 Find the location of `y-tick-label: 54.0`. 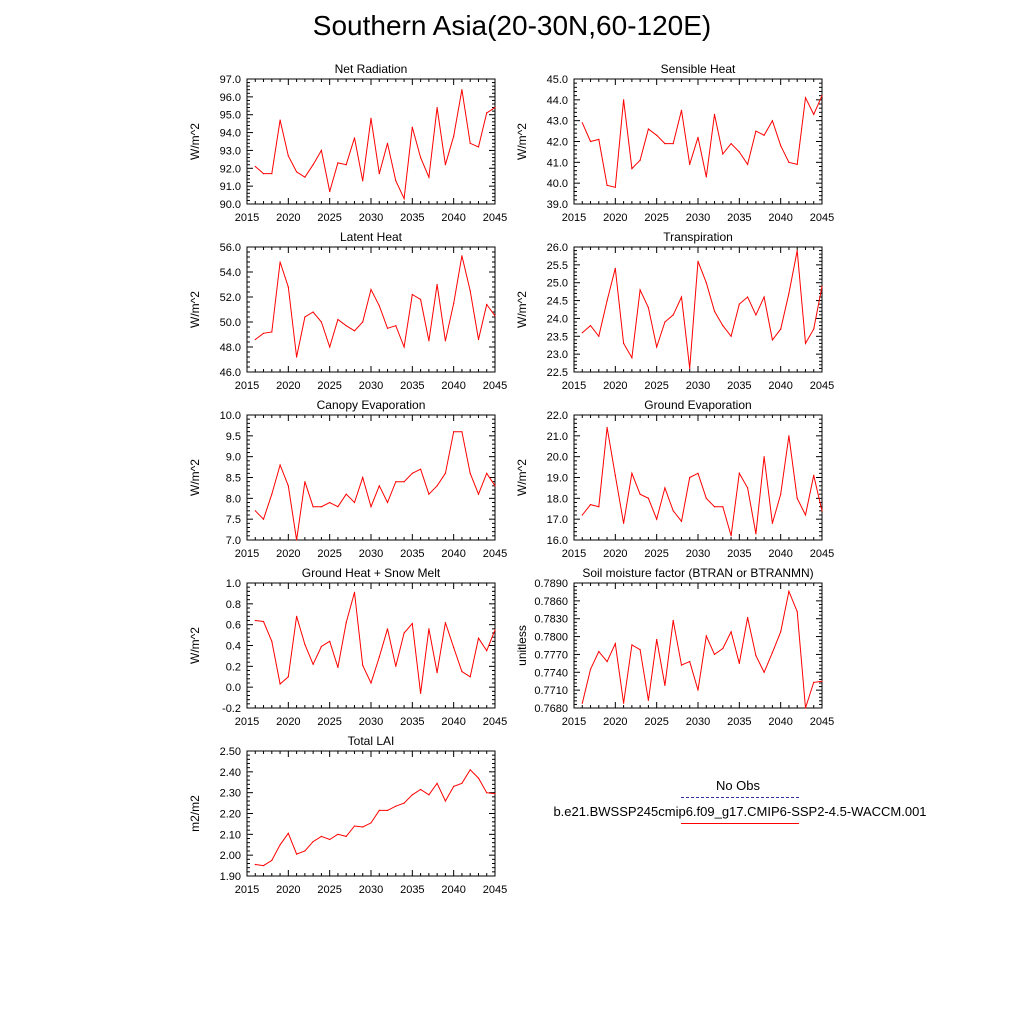

y-tick-label: 54.0 is located at coordinates (230, 273).